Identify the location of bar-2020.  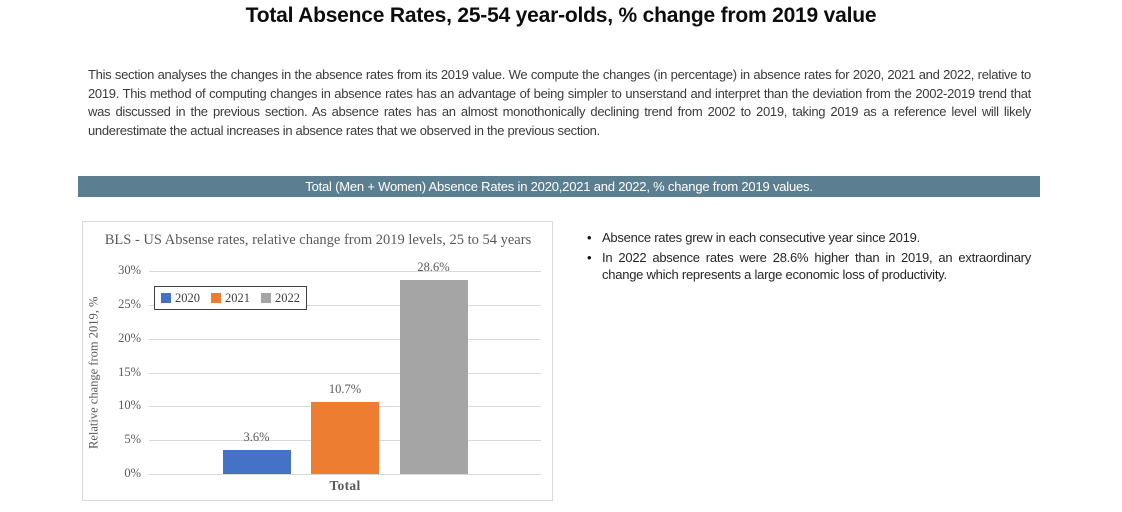
(256, 461).